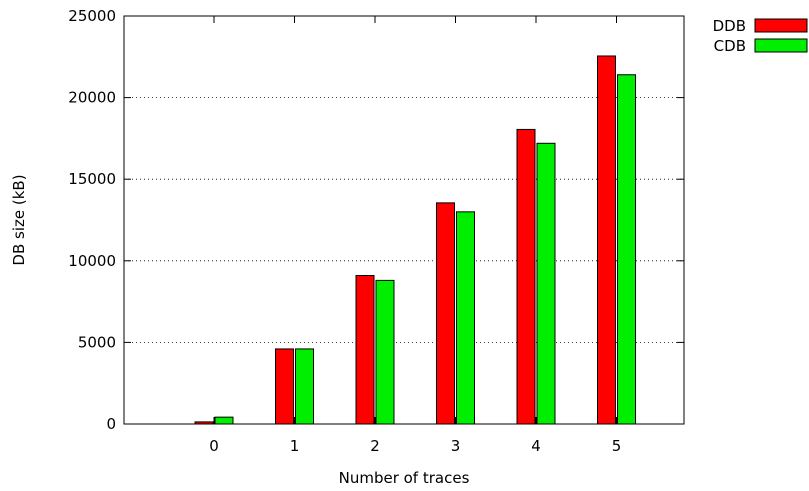 The width and height of the screenshot is (809, 491). I want to click on x-tick-label: 2, so click(375, 446).